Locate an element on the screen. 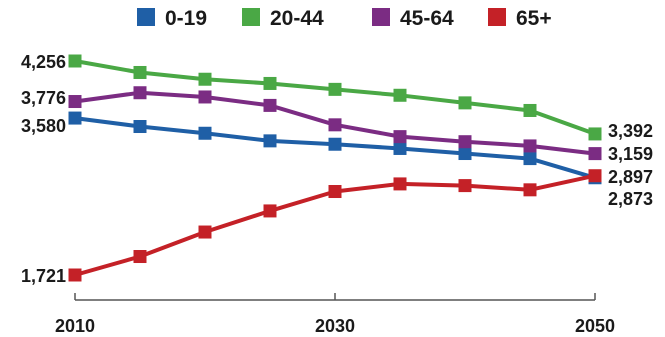  x-tick-label-1: 2030 is located at coordinates (335, 326).